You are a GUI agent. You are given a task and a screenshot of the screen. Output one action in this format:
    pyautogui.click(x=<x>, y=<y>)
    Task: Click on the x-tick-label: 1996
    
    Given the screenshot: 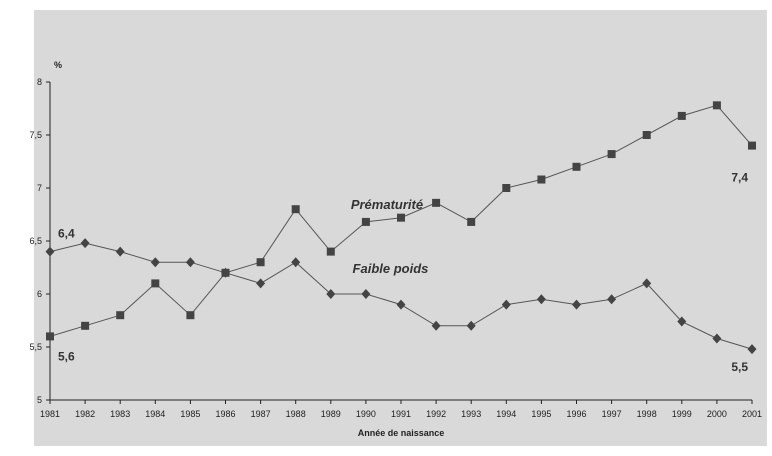 What is the action you would take?
    pyautogui.click(x=576, y=414)
    